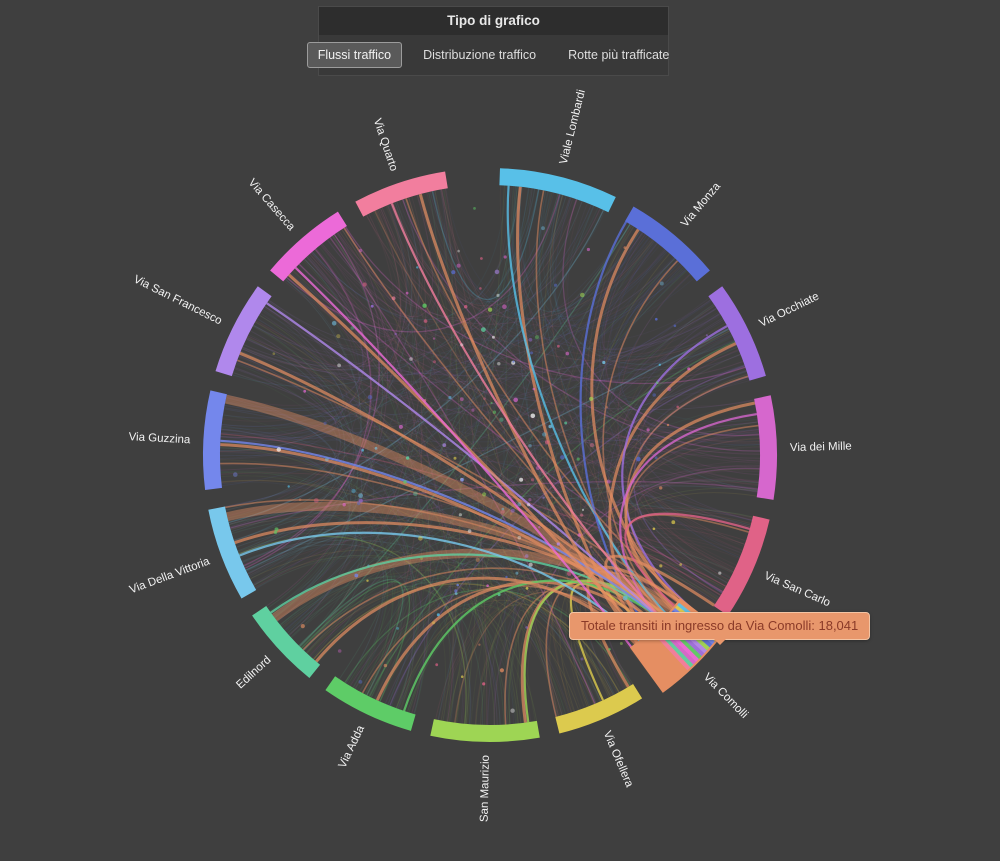  Describe the element at coordinates (485, 730) in the screenshot. I see `arc-san-maurizio` at that location.